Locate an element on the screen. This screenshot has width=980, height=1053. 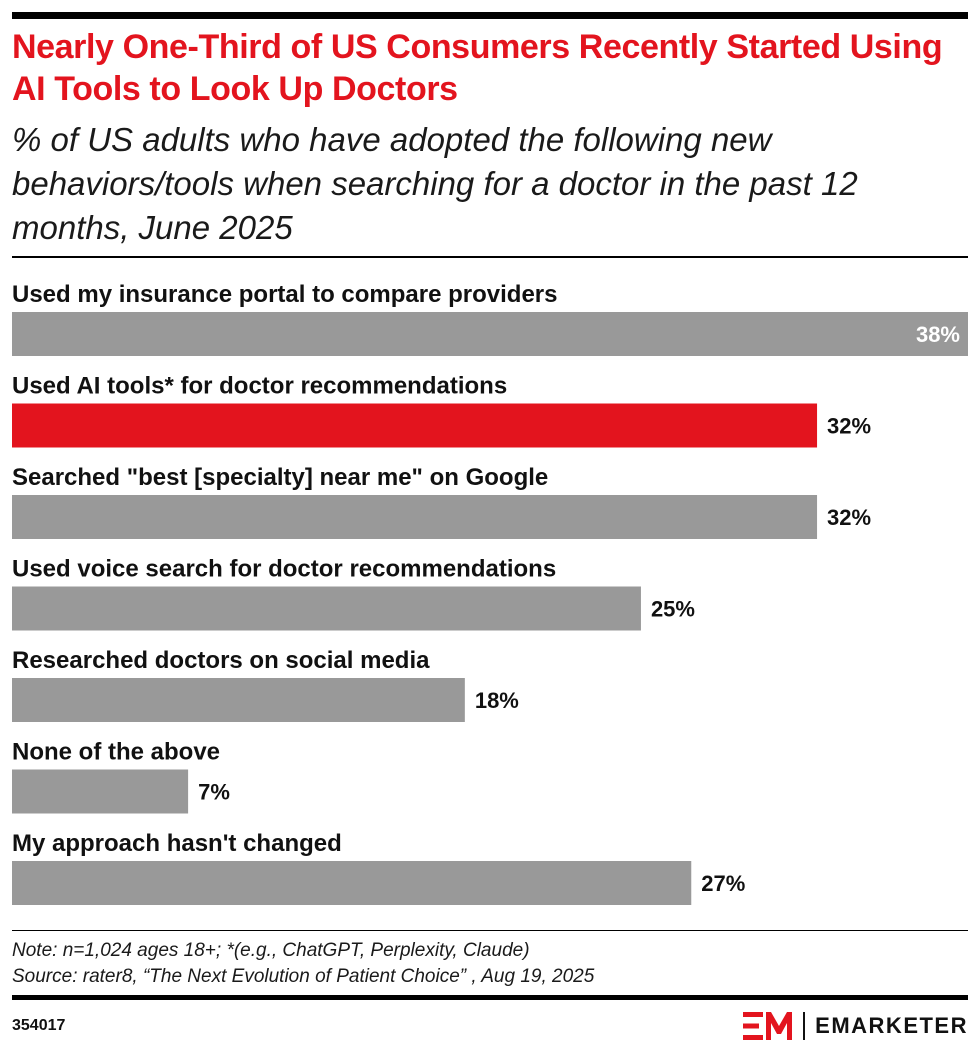
category-label: None of the above is located at coordinates (116, 752).